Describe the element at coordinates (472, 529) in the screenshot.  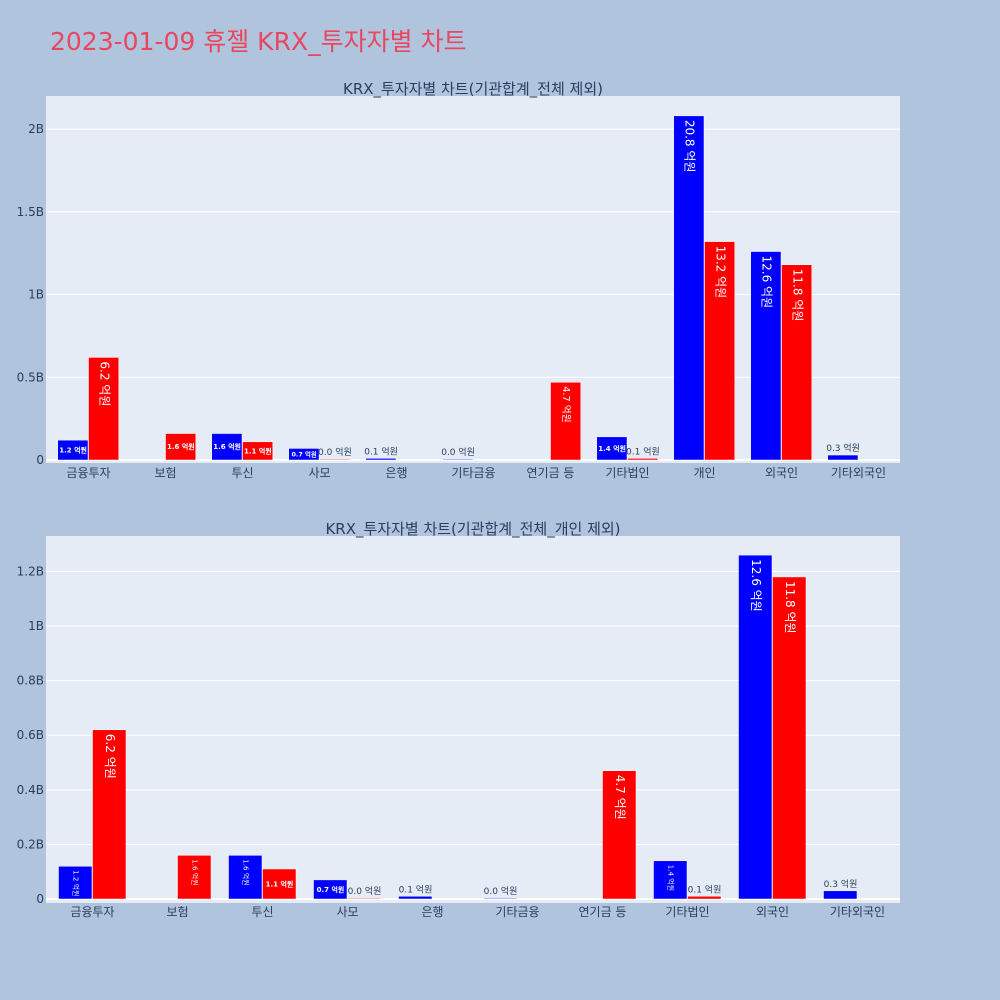
I see `subplot-title: KRX_투자자별 차트(기관합계_전체_개인 제외)` at that location.